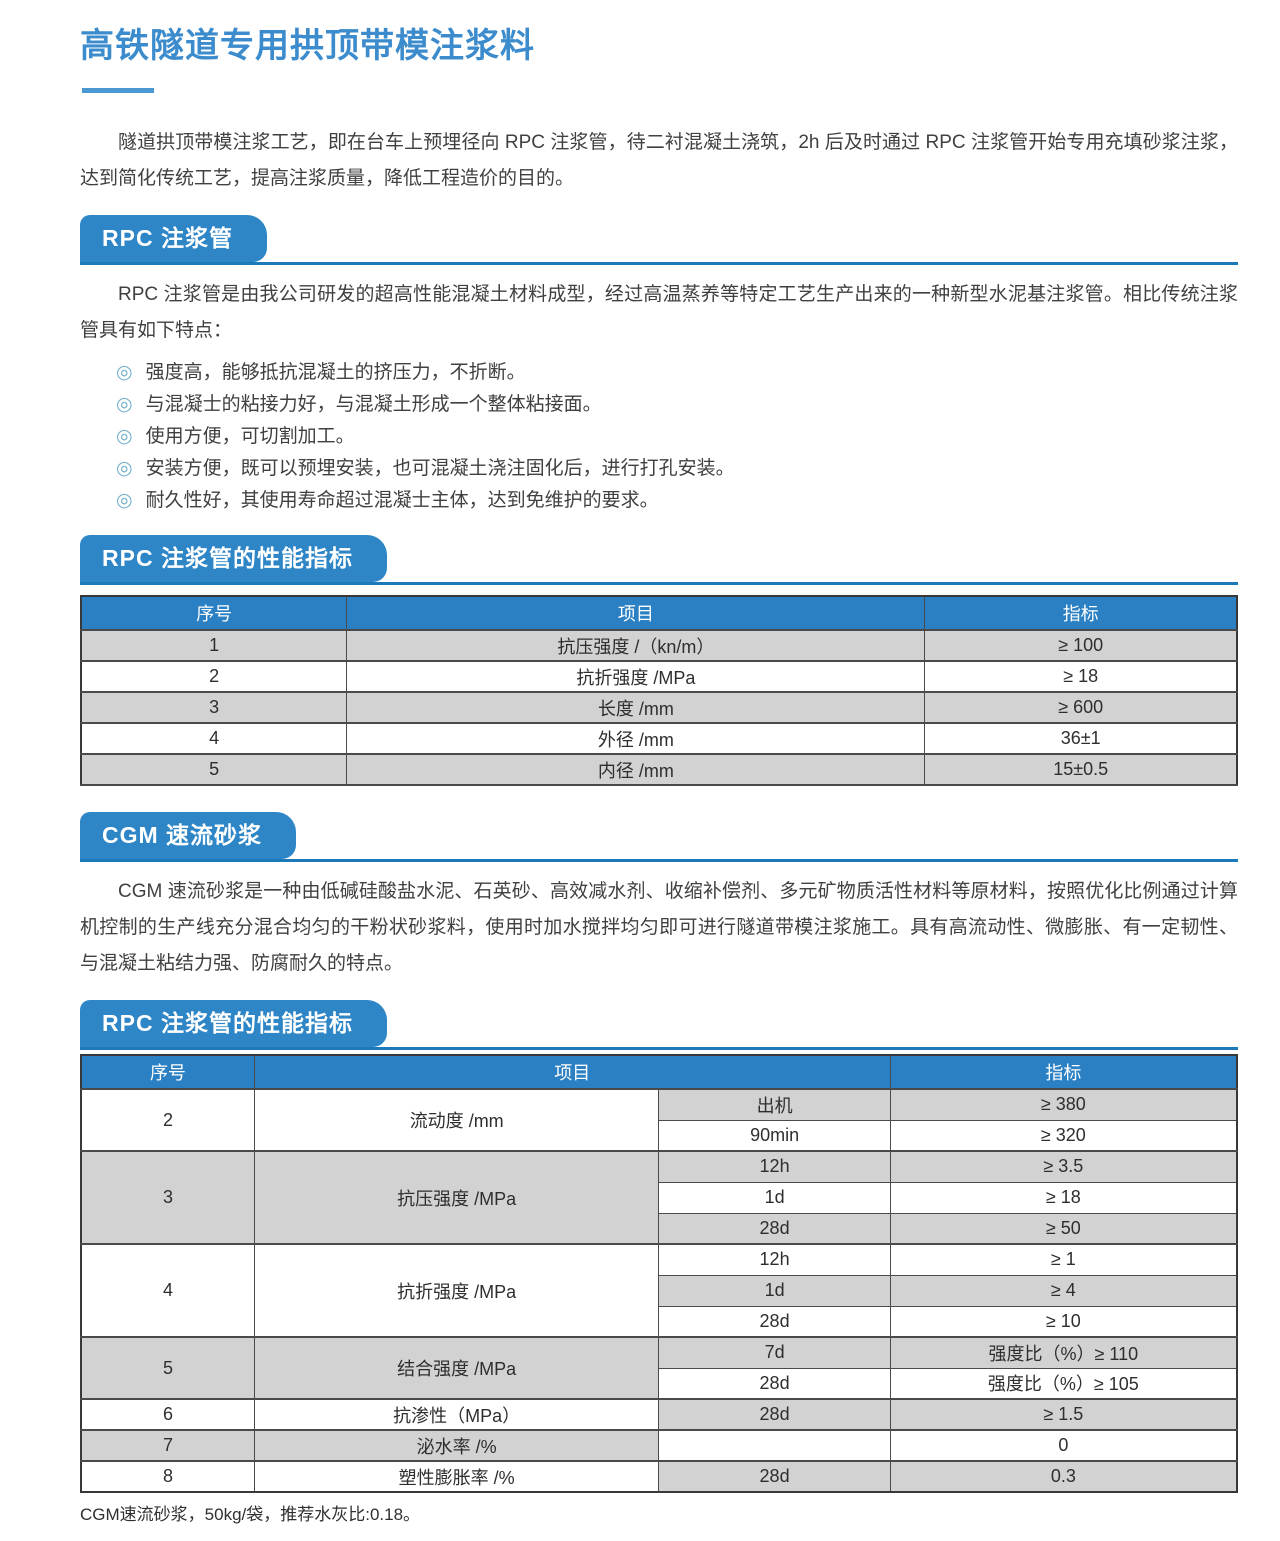 The width and height of the screenshot is (1280, 1541). What do you see at coordinates (1063, 1290) in the screenshot?
I see `cell-value: ≥ 4` at bounding box center [1063, 1290].